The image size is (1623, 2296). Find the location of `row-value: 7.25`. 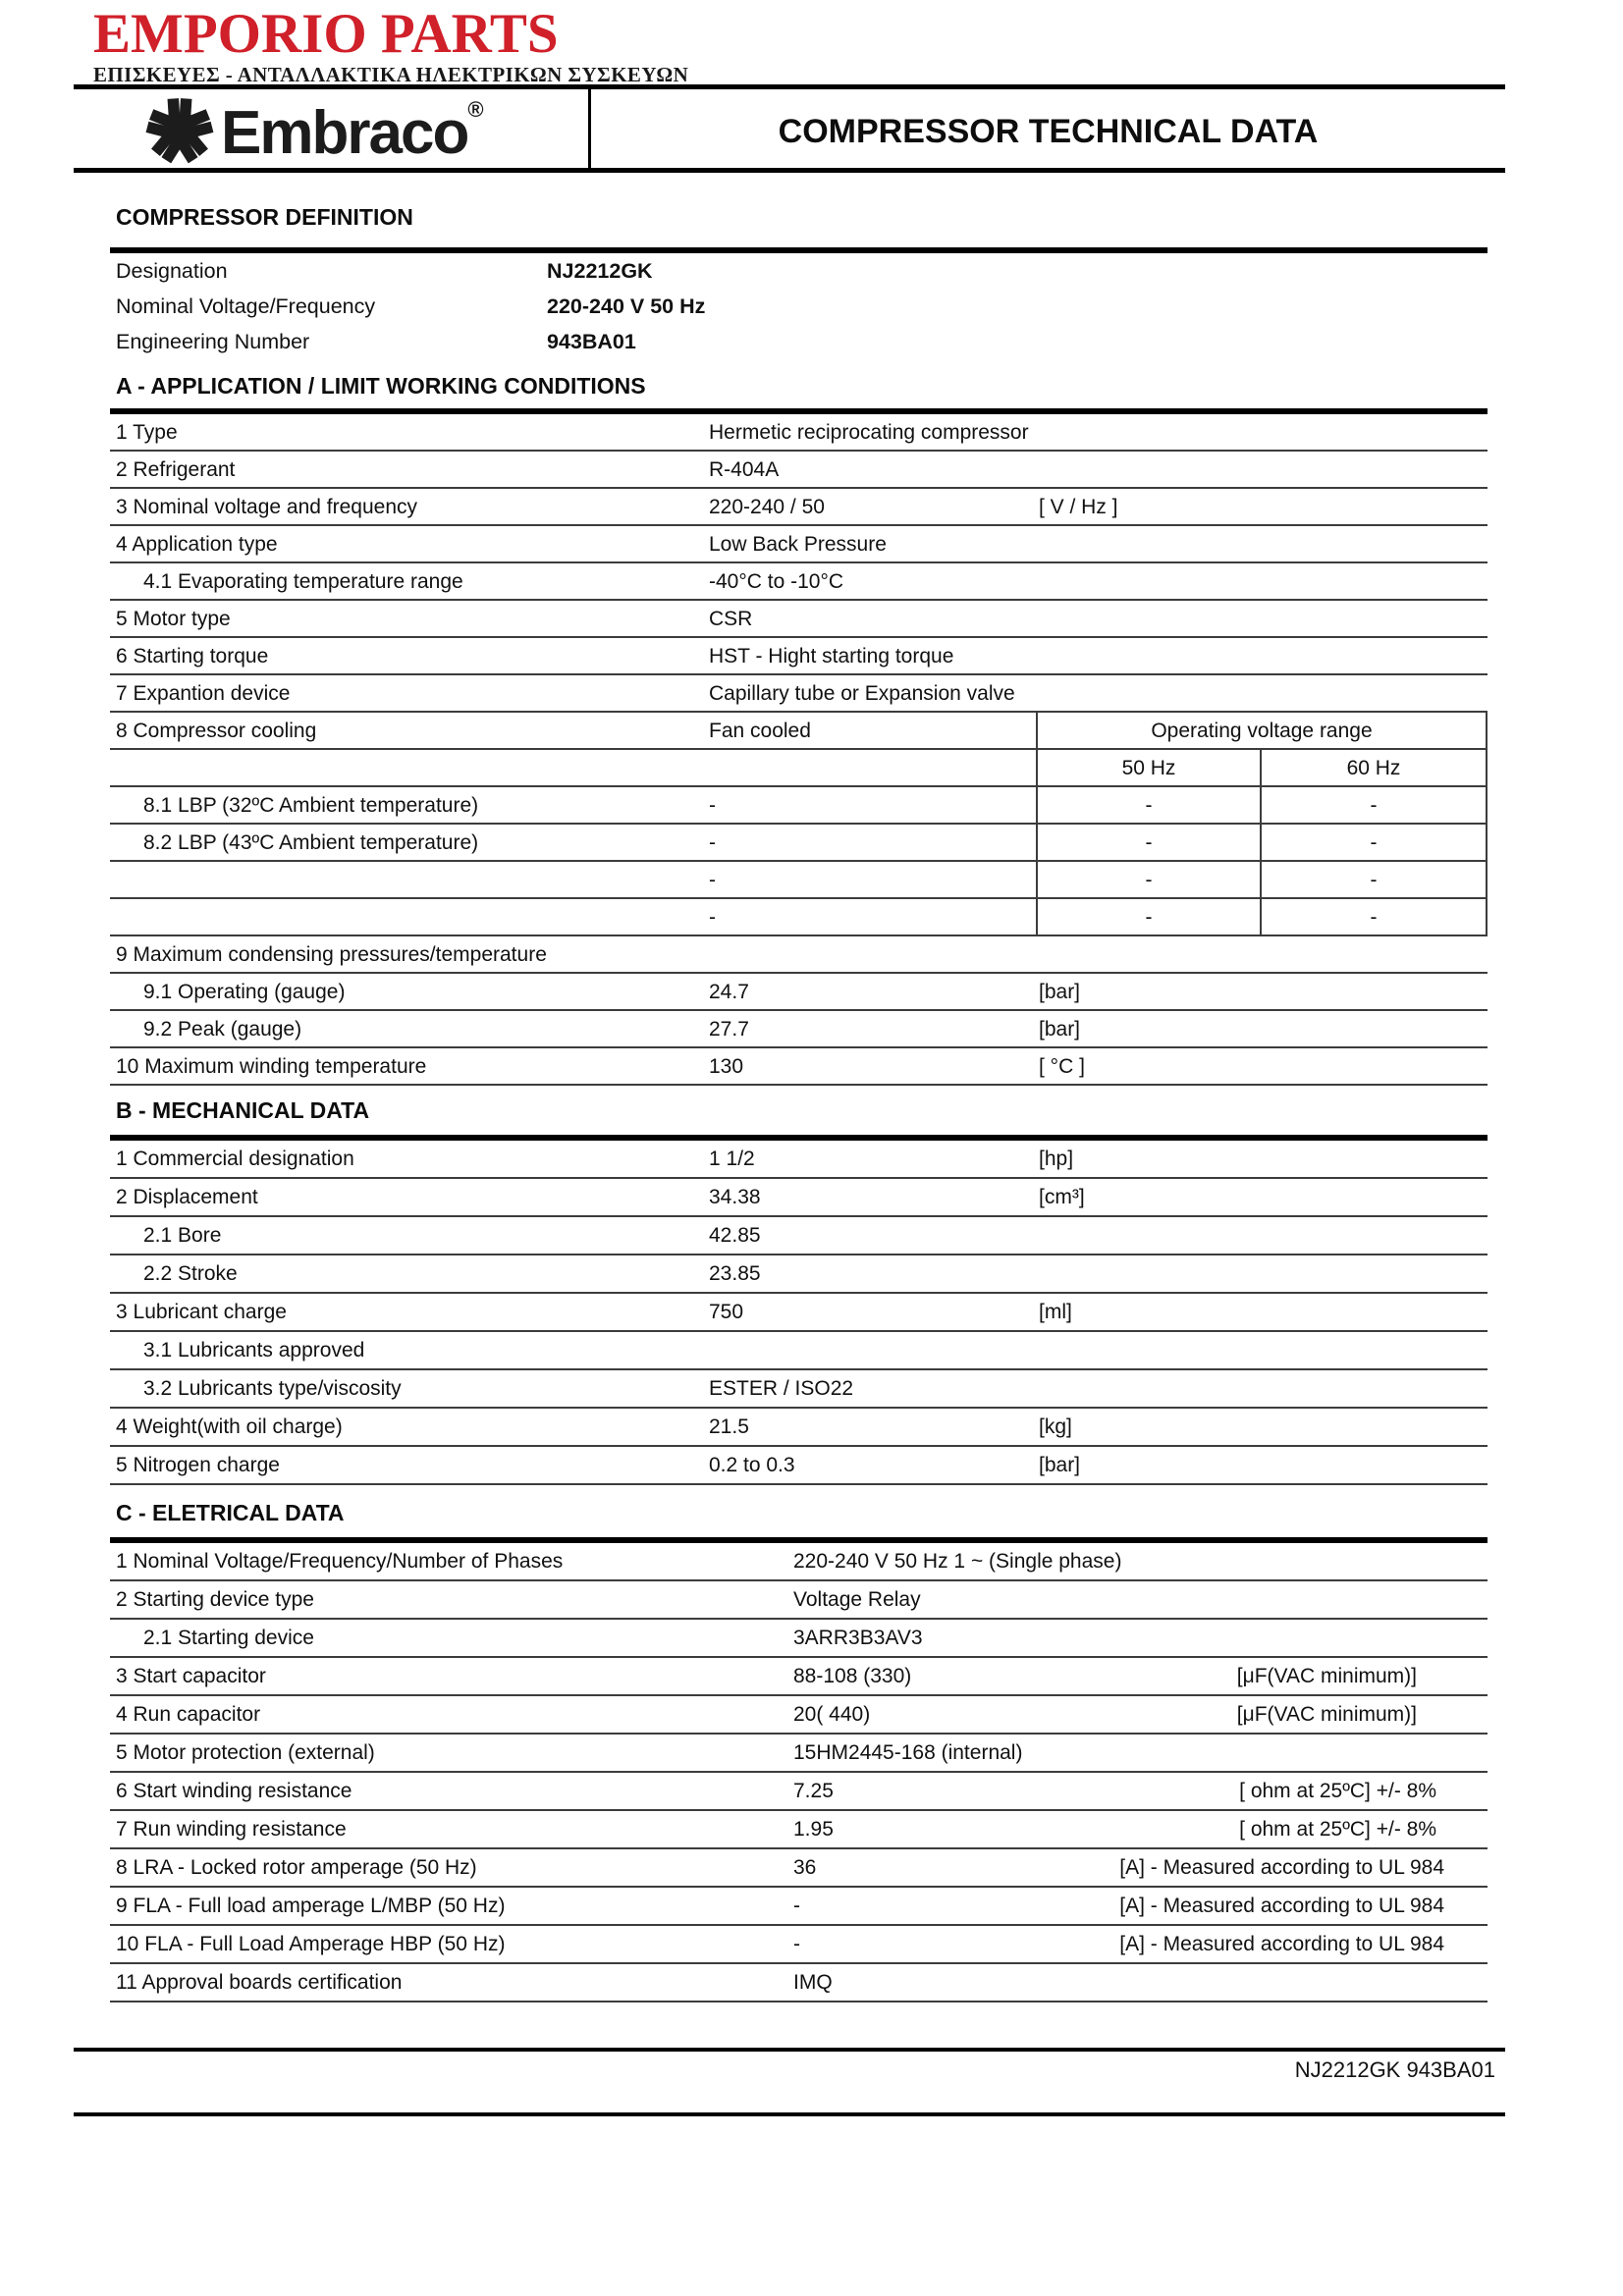

row-value: 7.25 is located at coordinates (813, 1791).